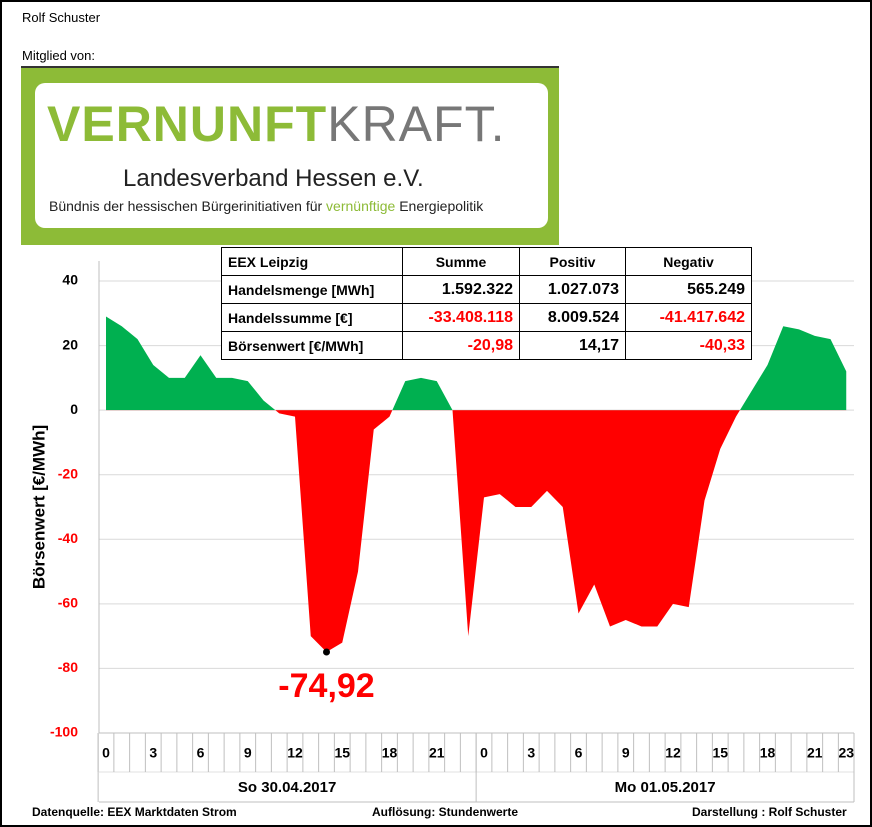 The width and height of the screenshot is (872, 827). What do you see at coordinates (312, 345) in the screenshot?
I see `table-cell: Börsenwert [€/MWh]` at bounding box center [312, 345].